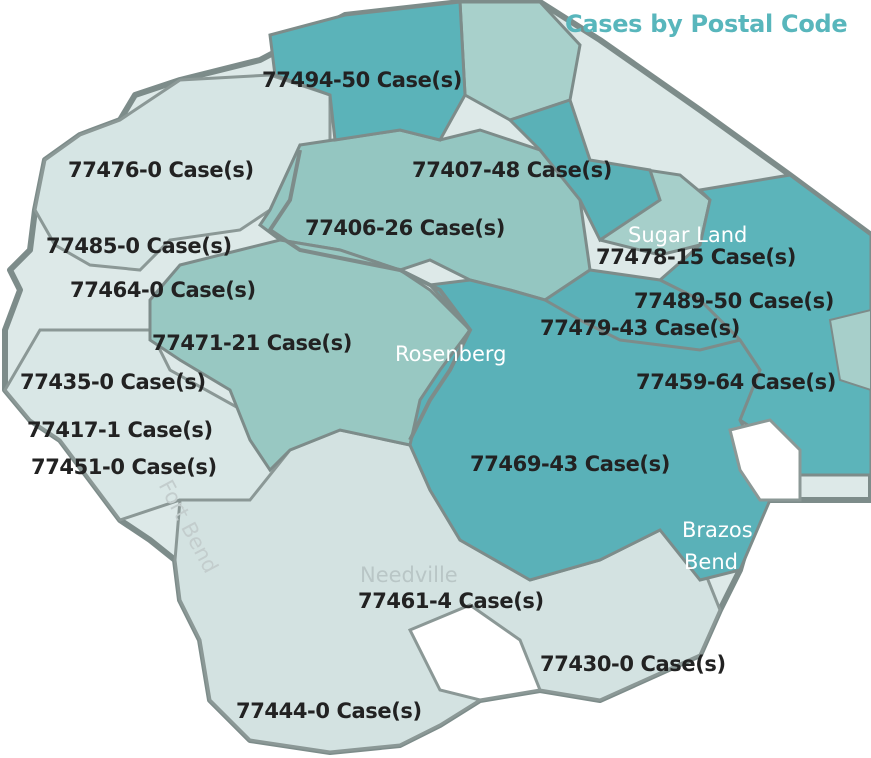 The image size is (871, 758). I want to click on zip-label-77489: 77489-50 Case(s), so click(734, 301).